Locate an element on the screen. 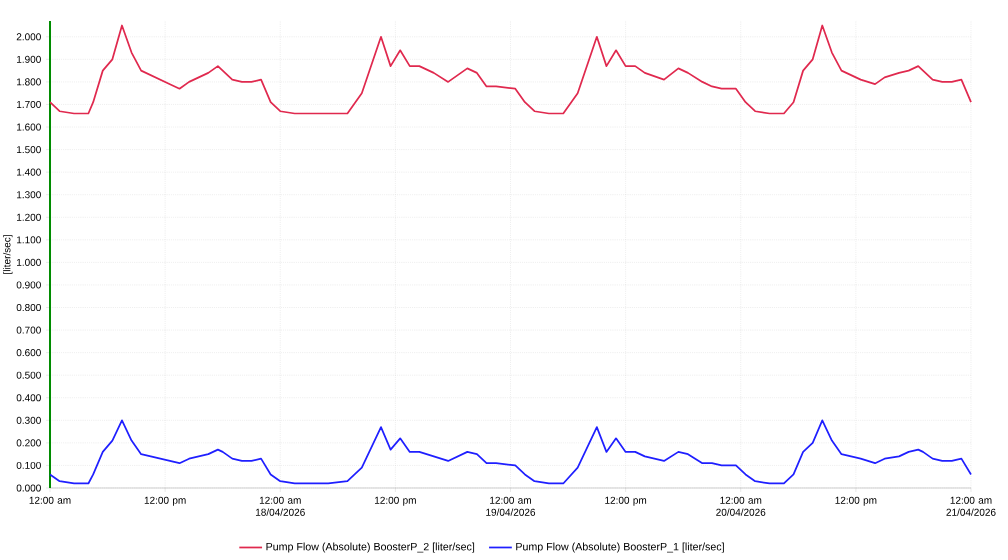 Image resolution: width=1008 pixels, height=560 pixels. y-tick-label: 0.600 is located at coordinates (28, 353).